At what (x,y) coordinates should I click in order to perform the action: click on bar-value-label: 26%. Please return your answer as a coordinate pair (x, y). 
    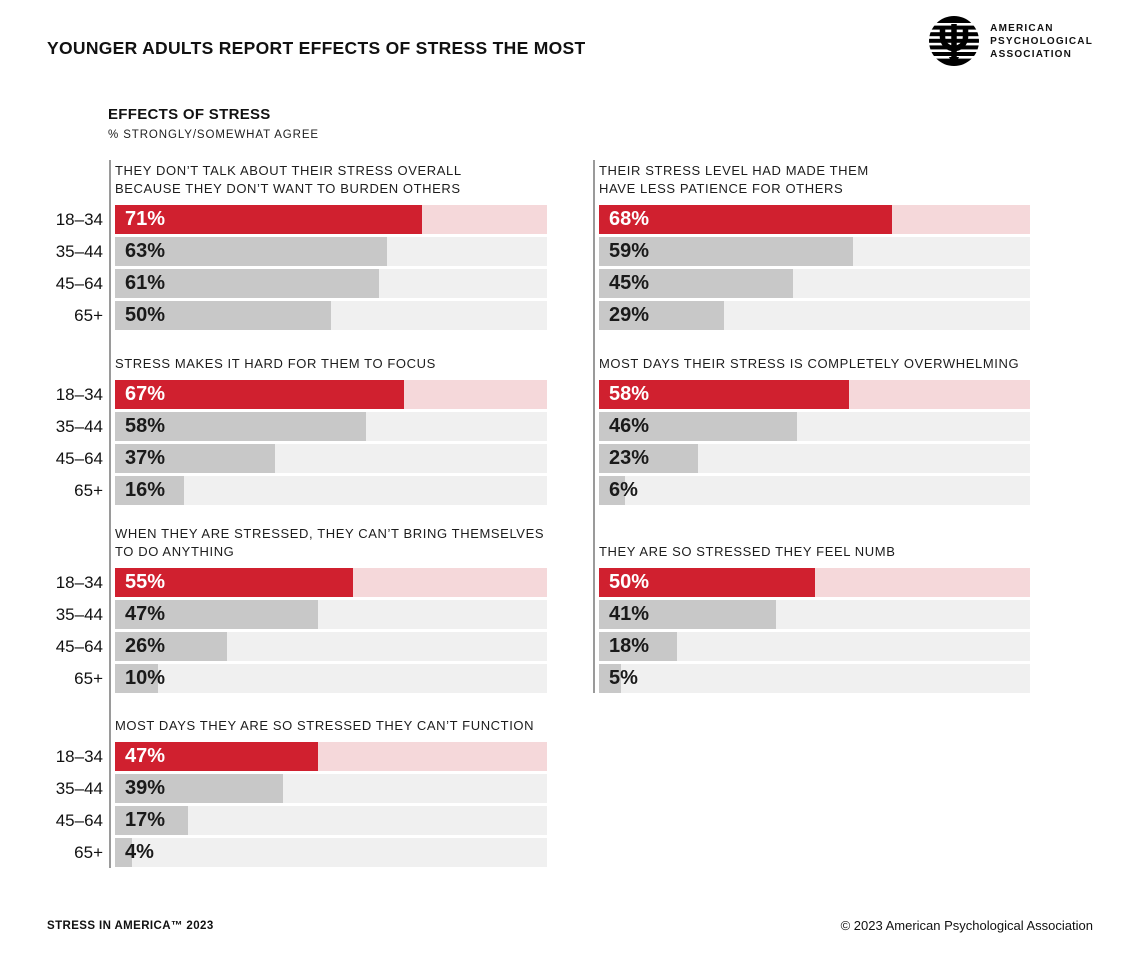
    Looking at the image, I should click on (145, 645).